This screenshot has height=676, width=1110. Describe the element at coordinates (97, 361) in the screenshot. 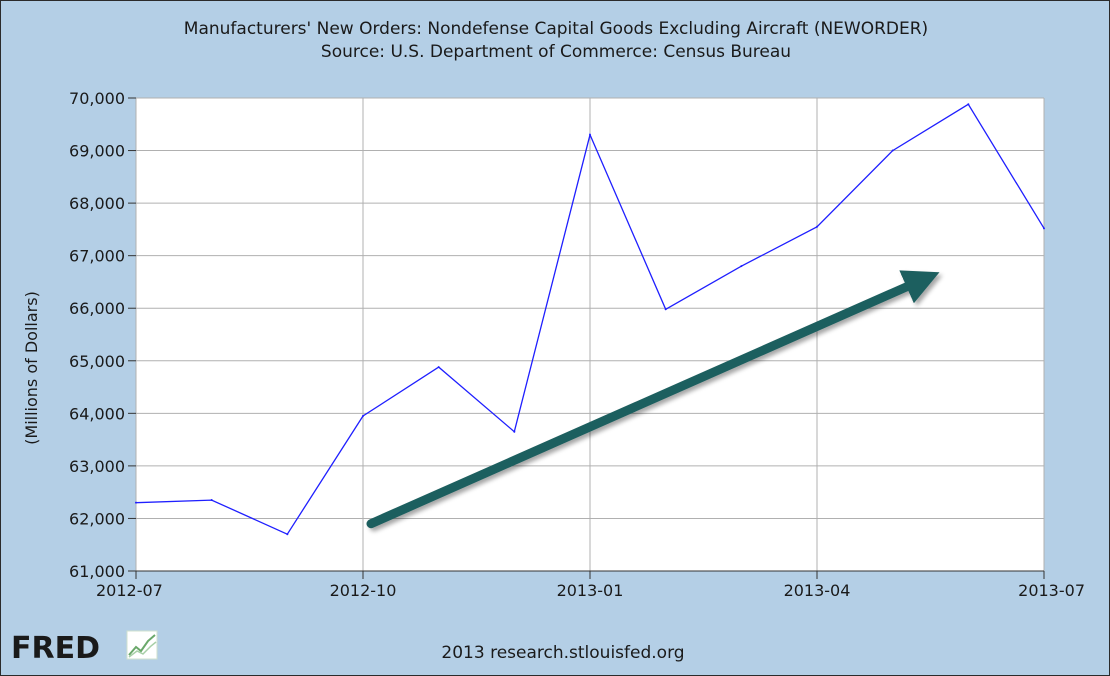

I see `y-tick-label: 65,000` at that location.